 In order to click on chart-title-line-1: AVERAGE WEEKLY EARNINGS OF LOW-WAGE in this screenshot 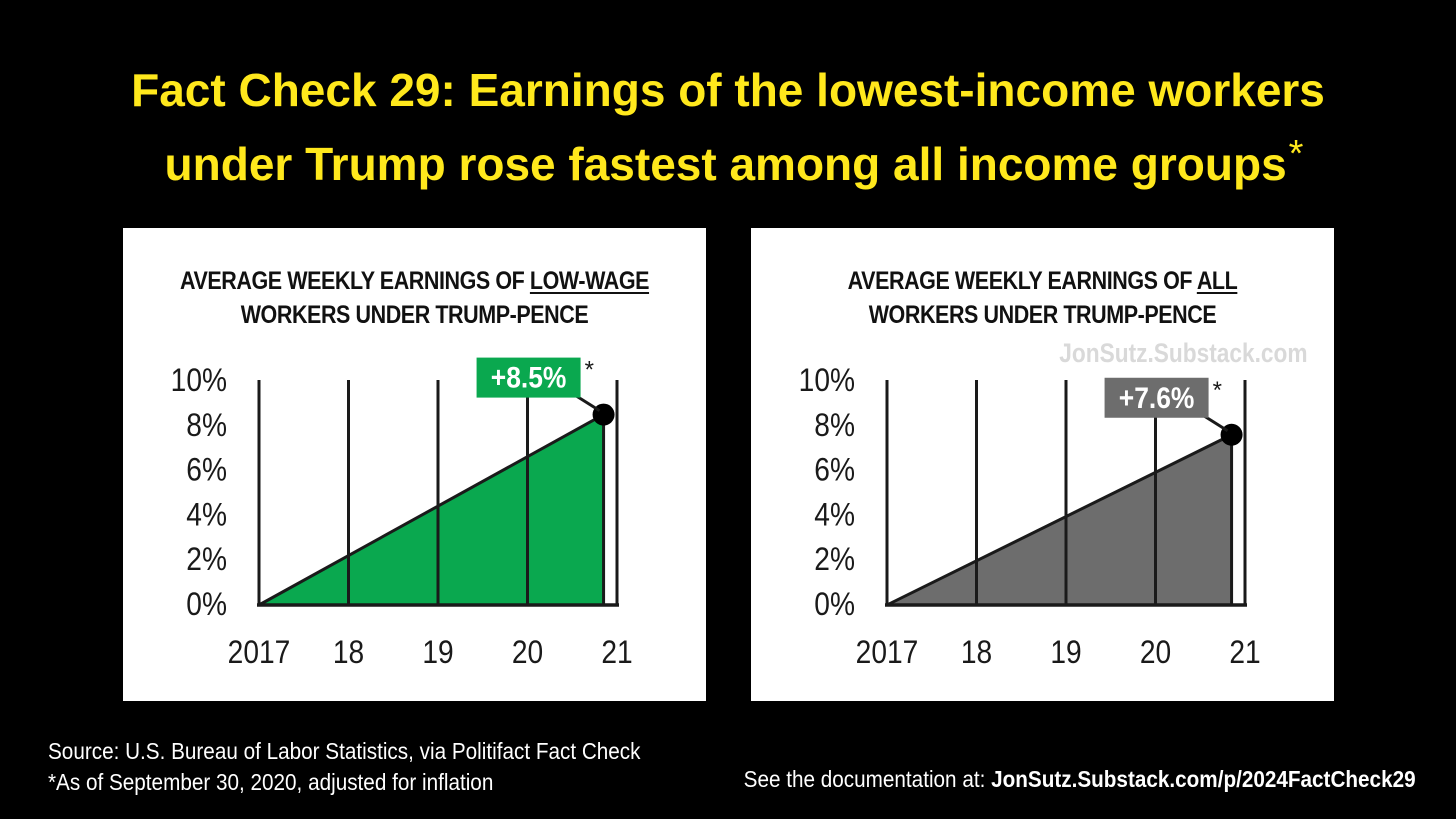, I will do `click(414, 281)`.